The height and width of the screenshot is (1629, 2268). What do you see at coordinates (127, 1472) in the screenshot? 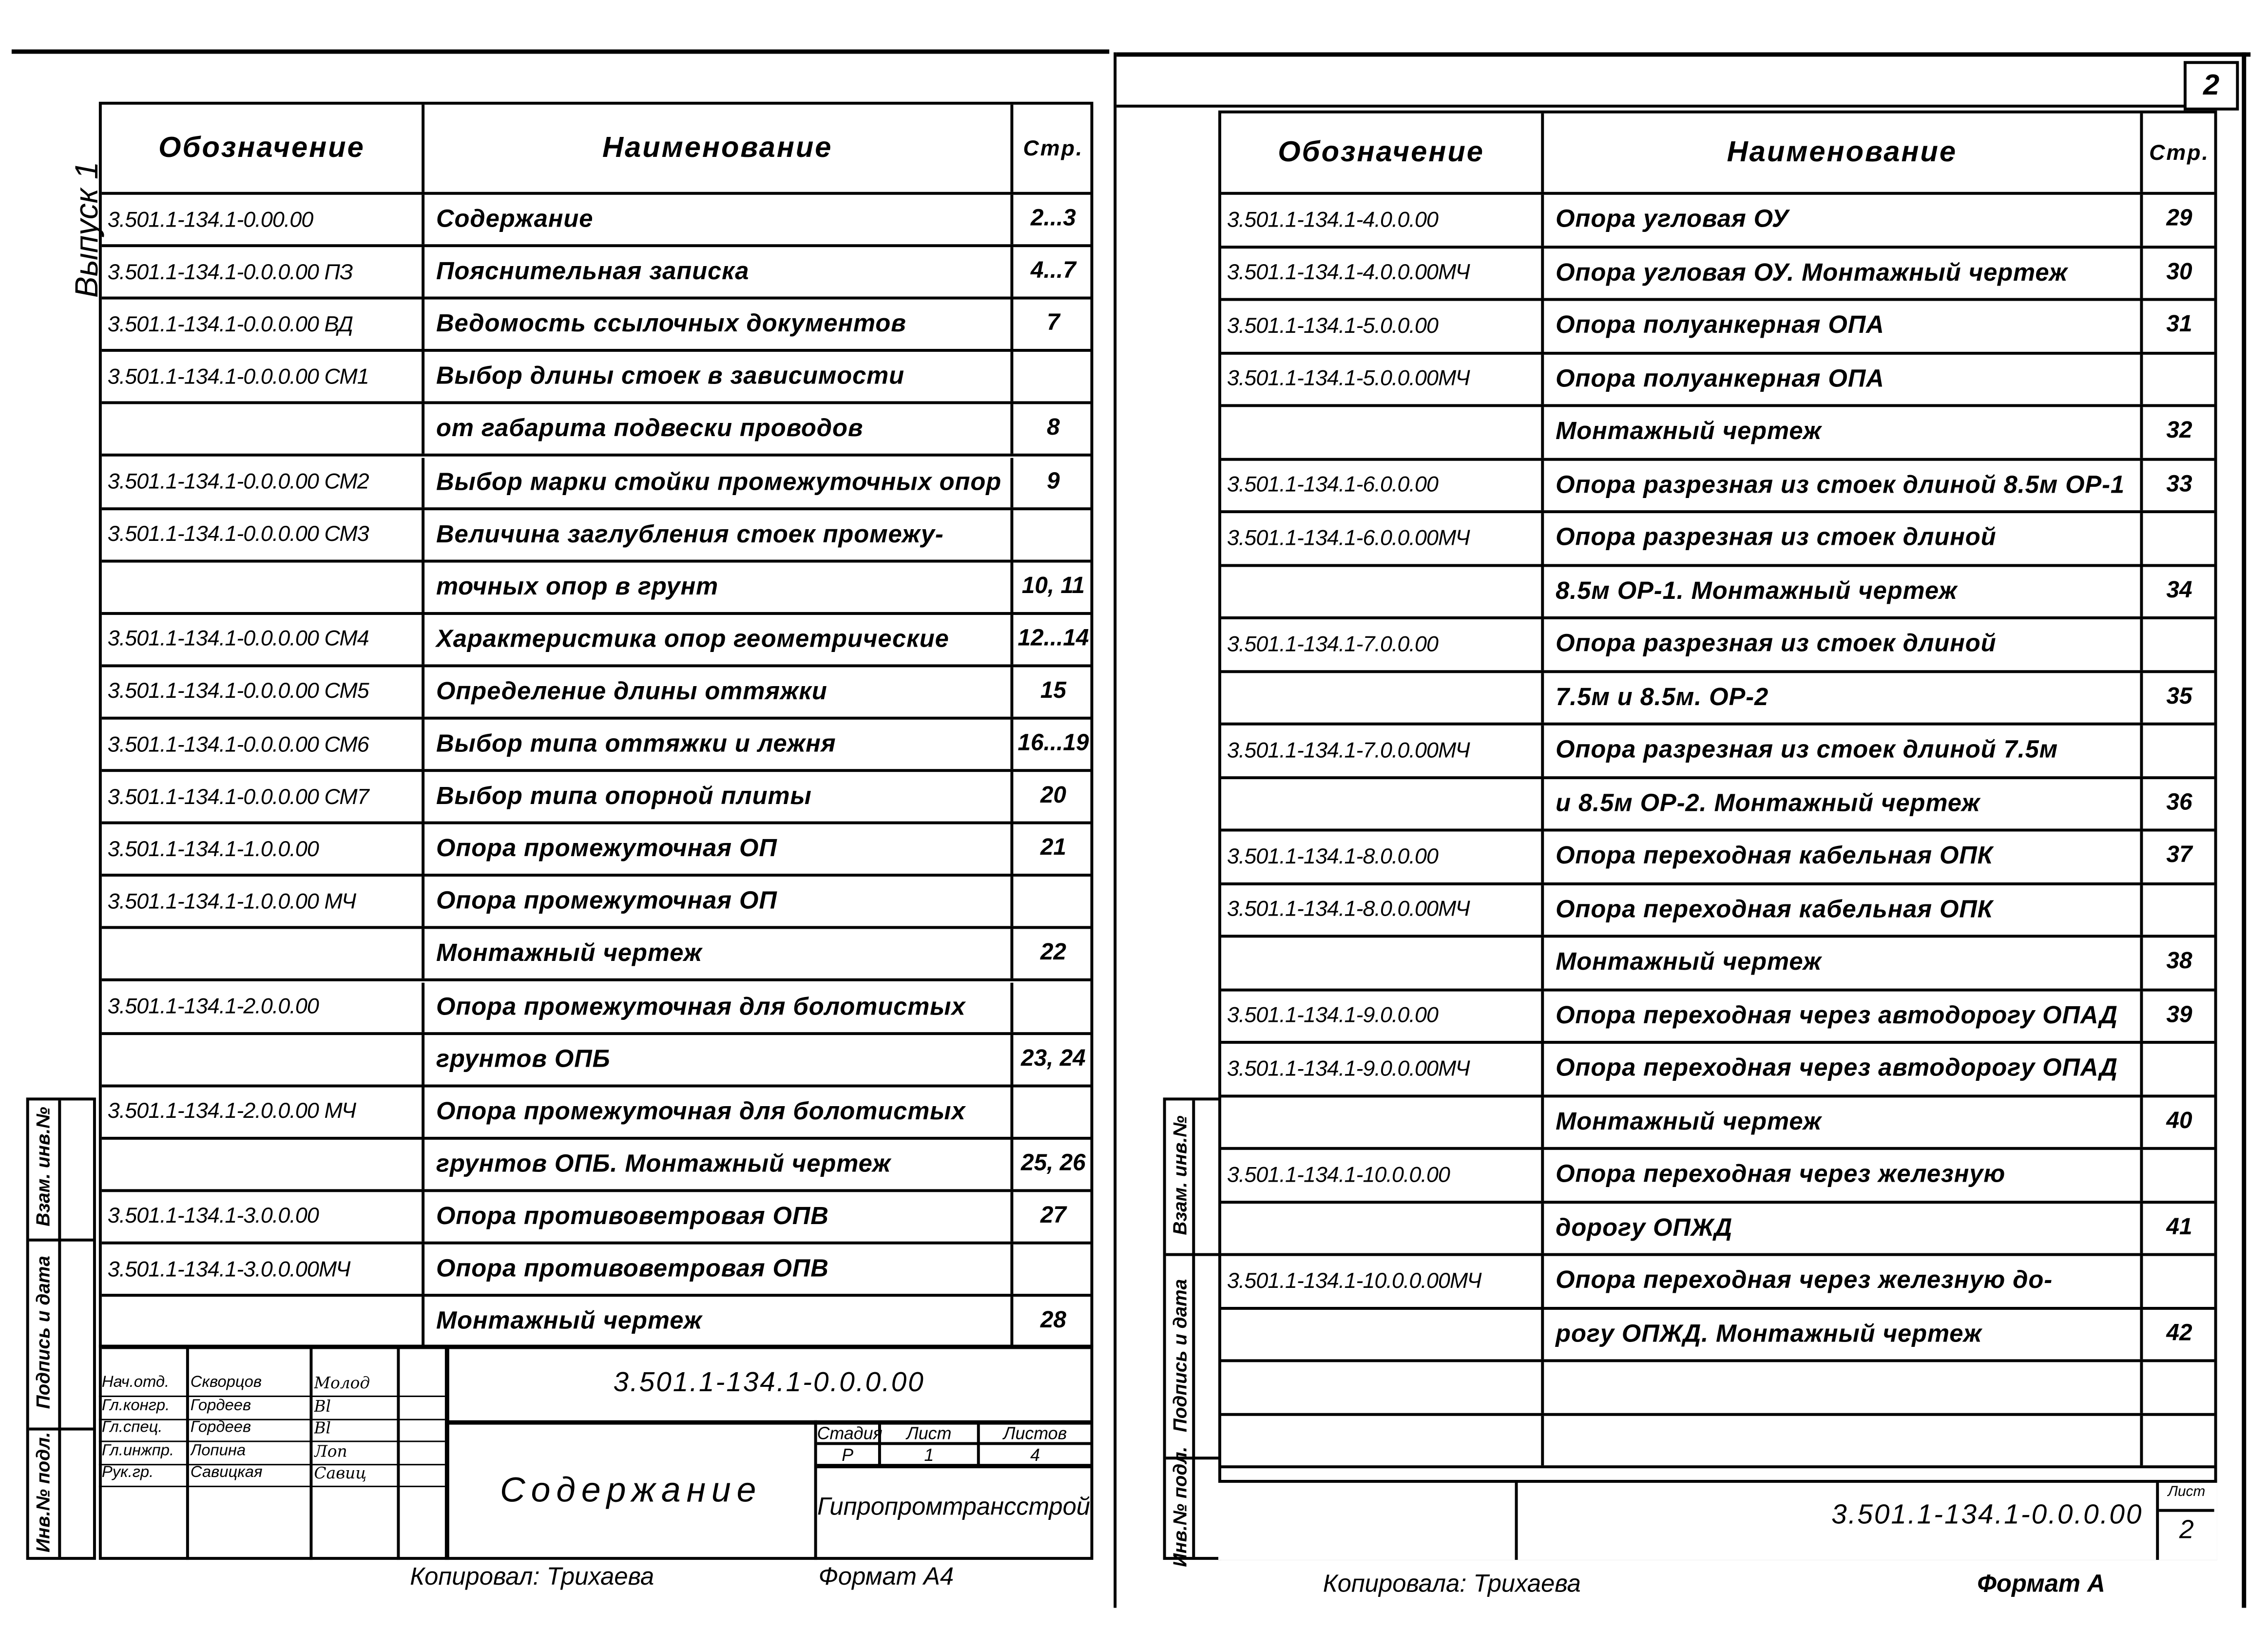
I see `signer-role: Рук.гр.` at bounding box center [127, 1472].